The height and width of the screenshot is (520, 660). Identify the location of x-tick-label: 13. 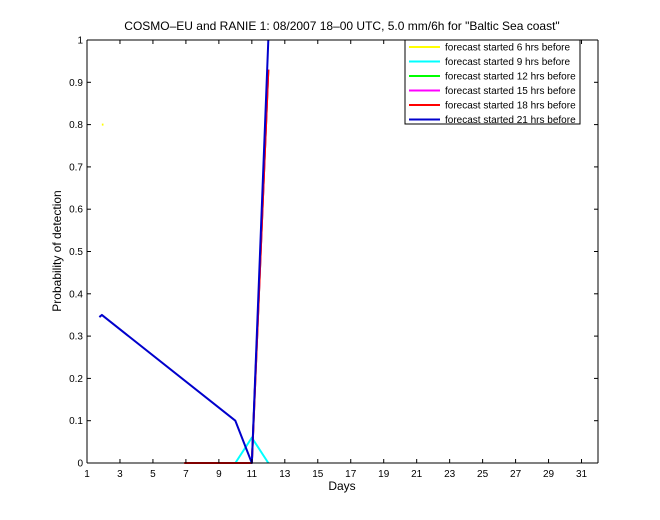
(285, 474).